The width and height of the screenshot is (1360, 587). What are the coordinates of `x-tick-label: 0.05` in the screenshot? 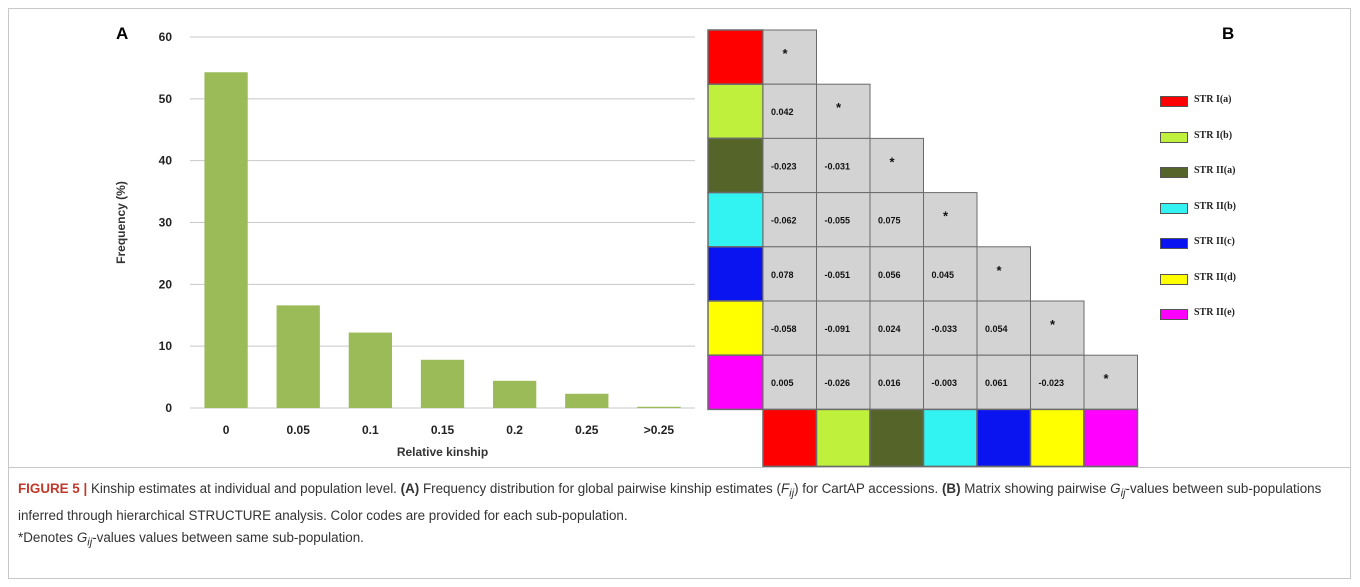 It's located at (299, 430).